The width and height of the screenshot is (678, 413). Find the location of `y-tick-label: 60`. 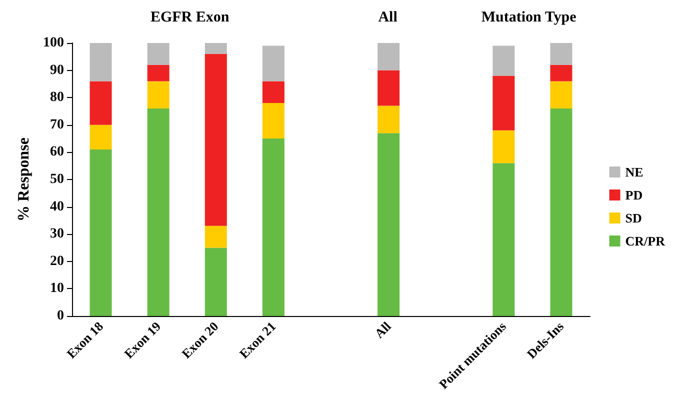

y-tick-label: 60 is located at coordinates (57, 152).